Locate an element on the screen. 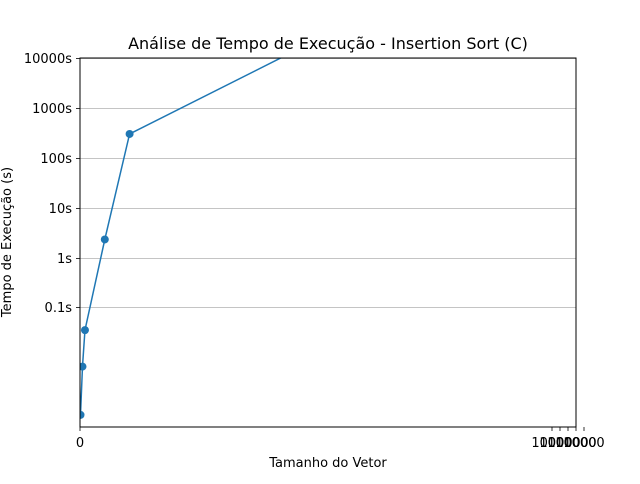 Image resolution: width=640 pixels, height=484 pixels. y-axis-label: Tempo de Execução (s) is located at coordinates (7, 242).